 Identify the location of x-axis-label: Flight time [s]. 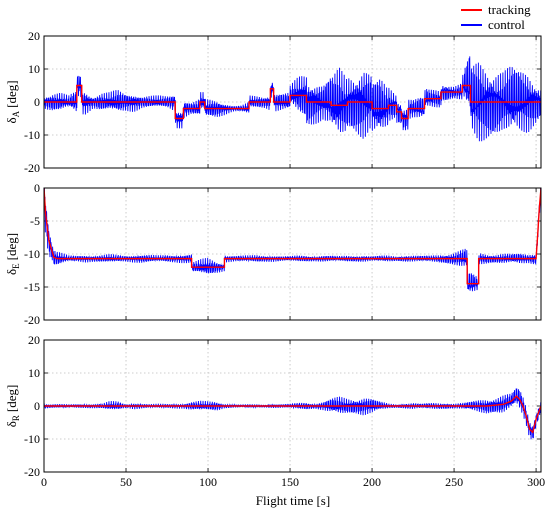
(293, 500).